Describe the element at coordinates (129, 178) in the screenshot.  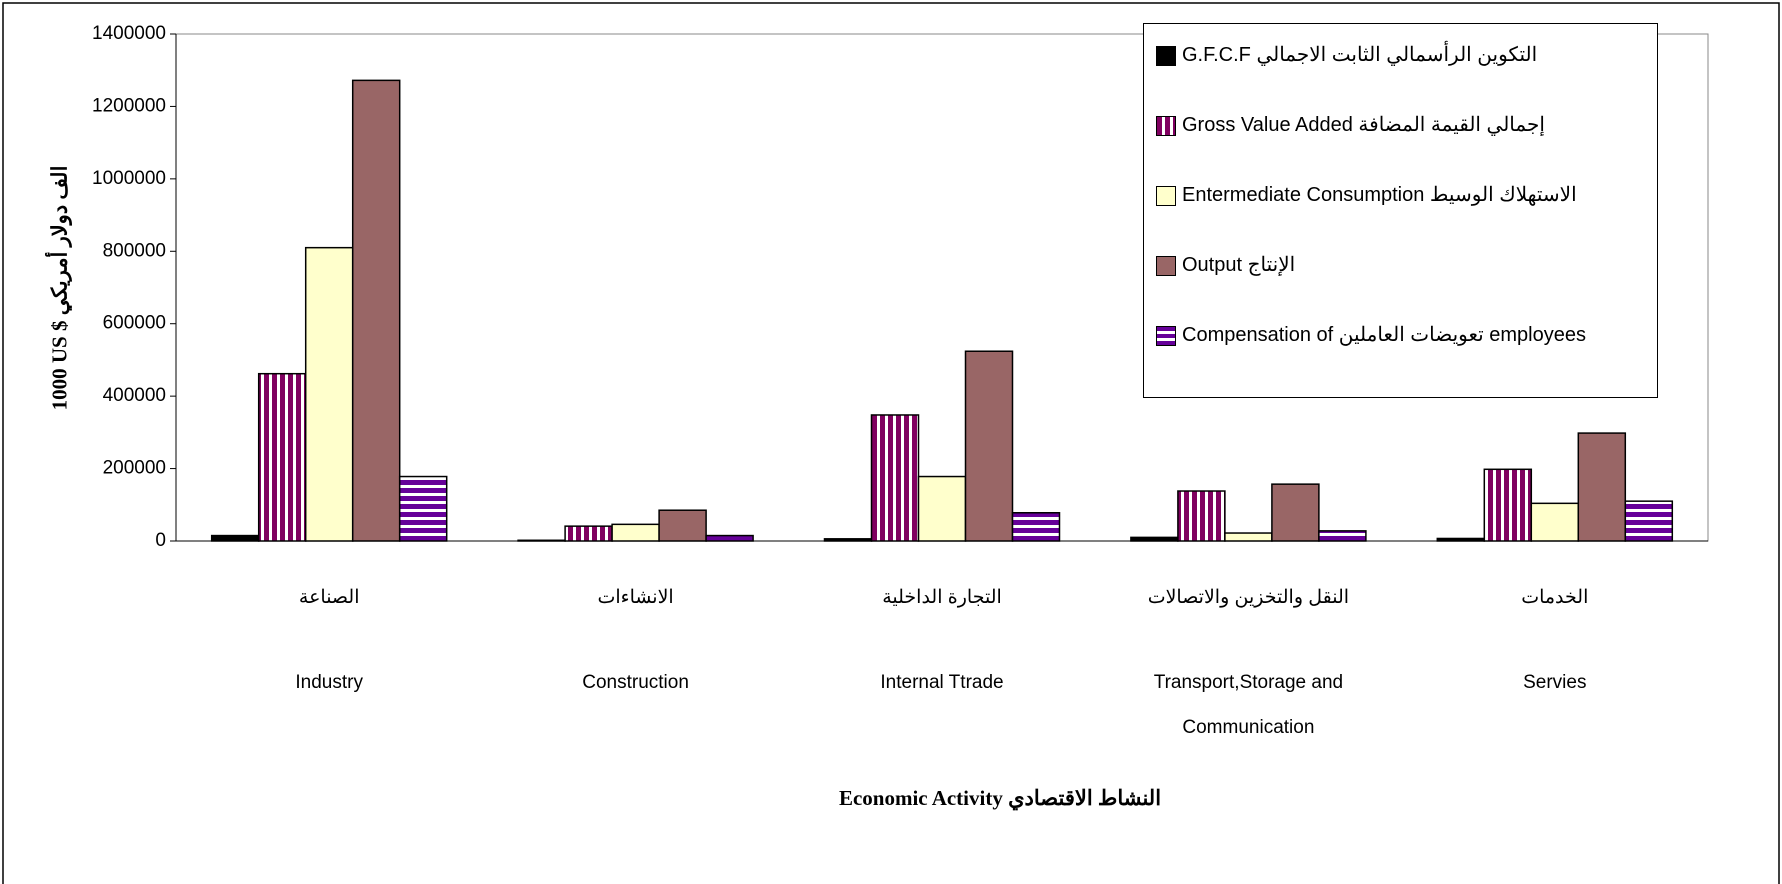
I see `y-tick-label: 1000000` at that location.